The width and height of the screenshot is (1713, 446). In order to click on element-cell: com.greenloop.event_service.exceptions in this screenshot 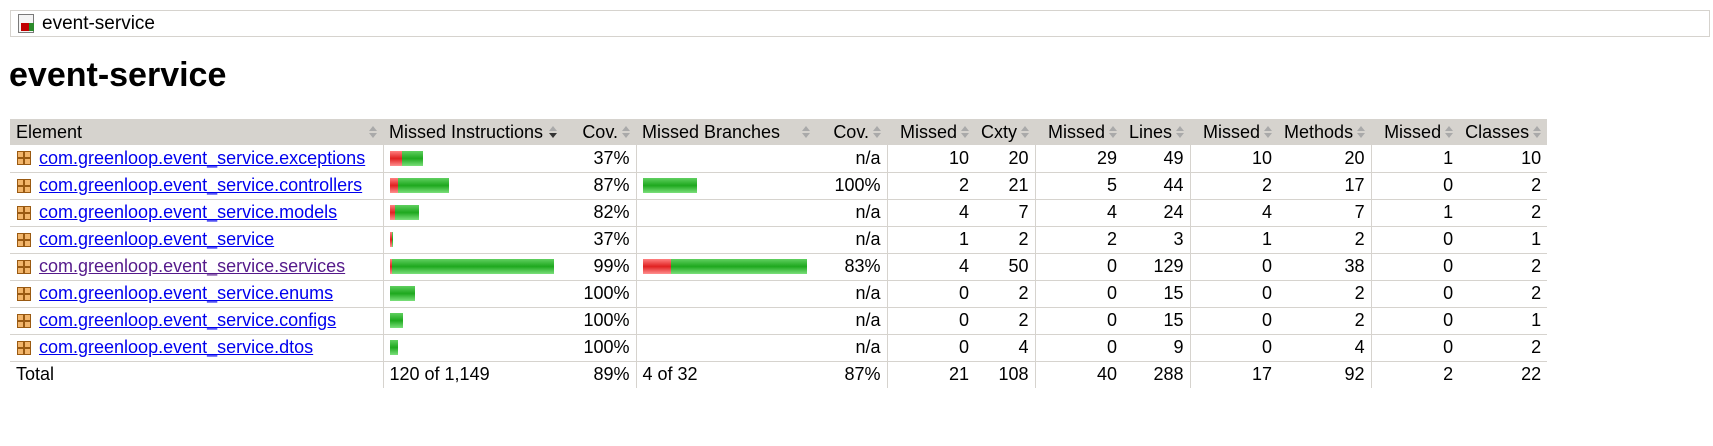, I will do `click(196, 159)`.